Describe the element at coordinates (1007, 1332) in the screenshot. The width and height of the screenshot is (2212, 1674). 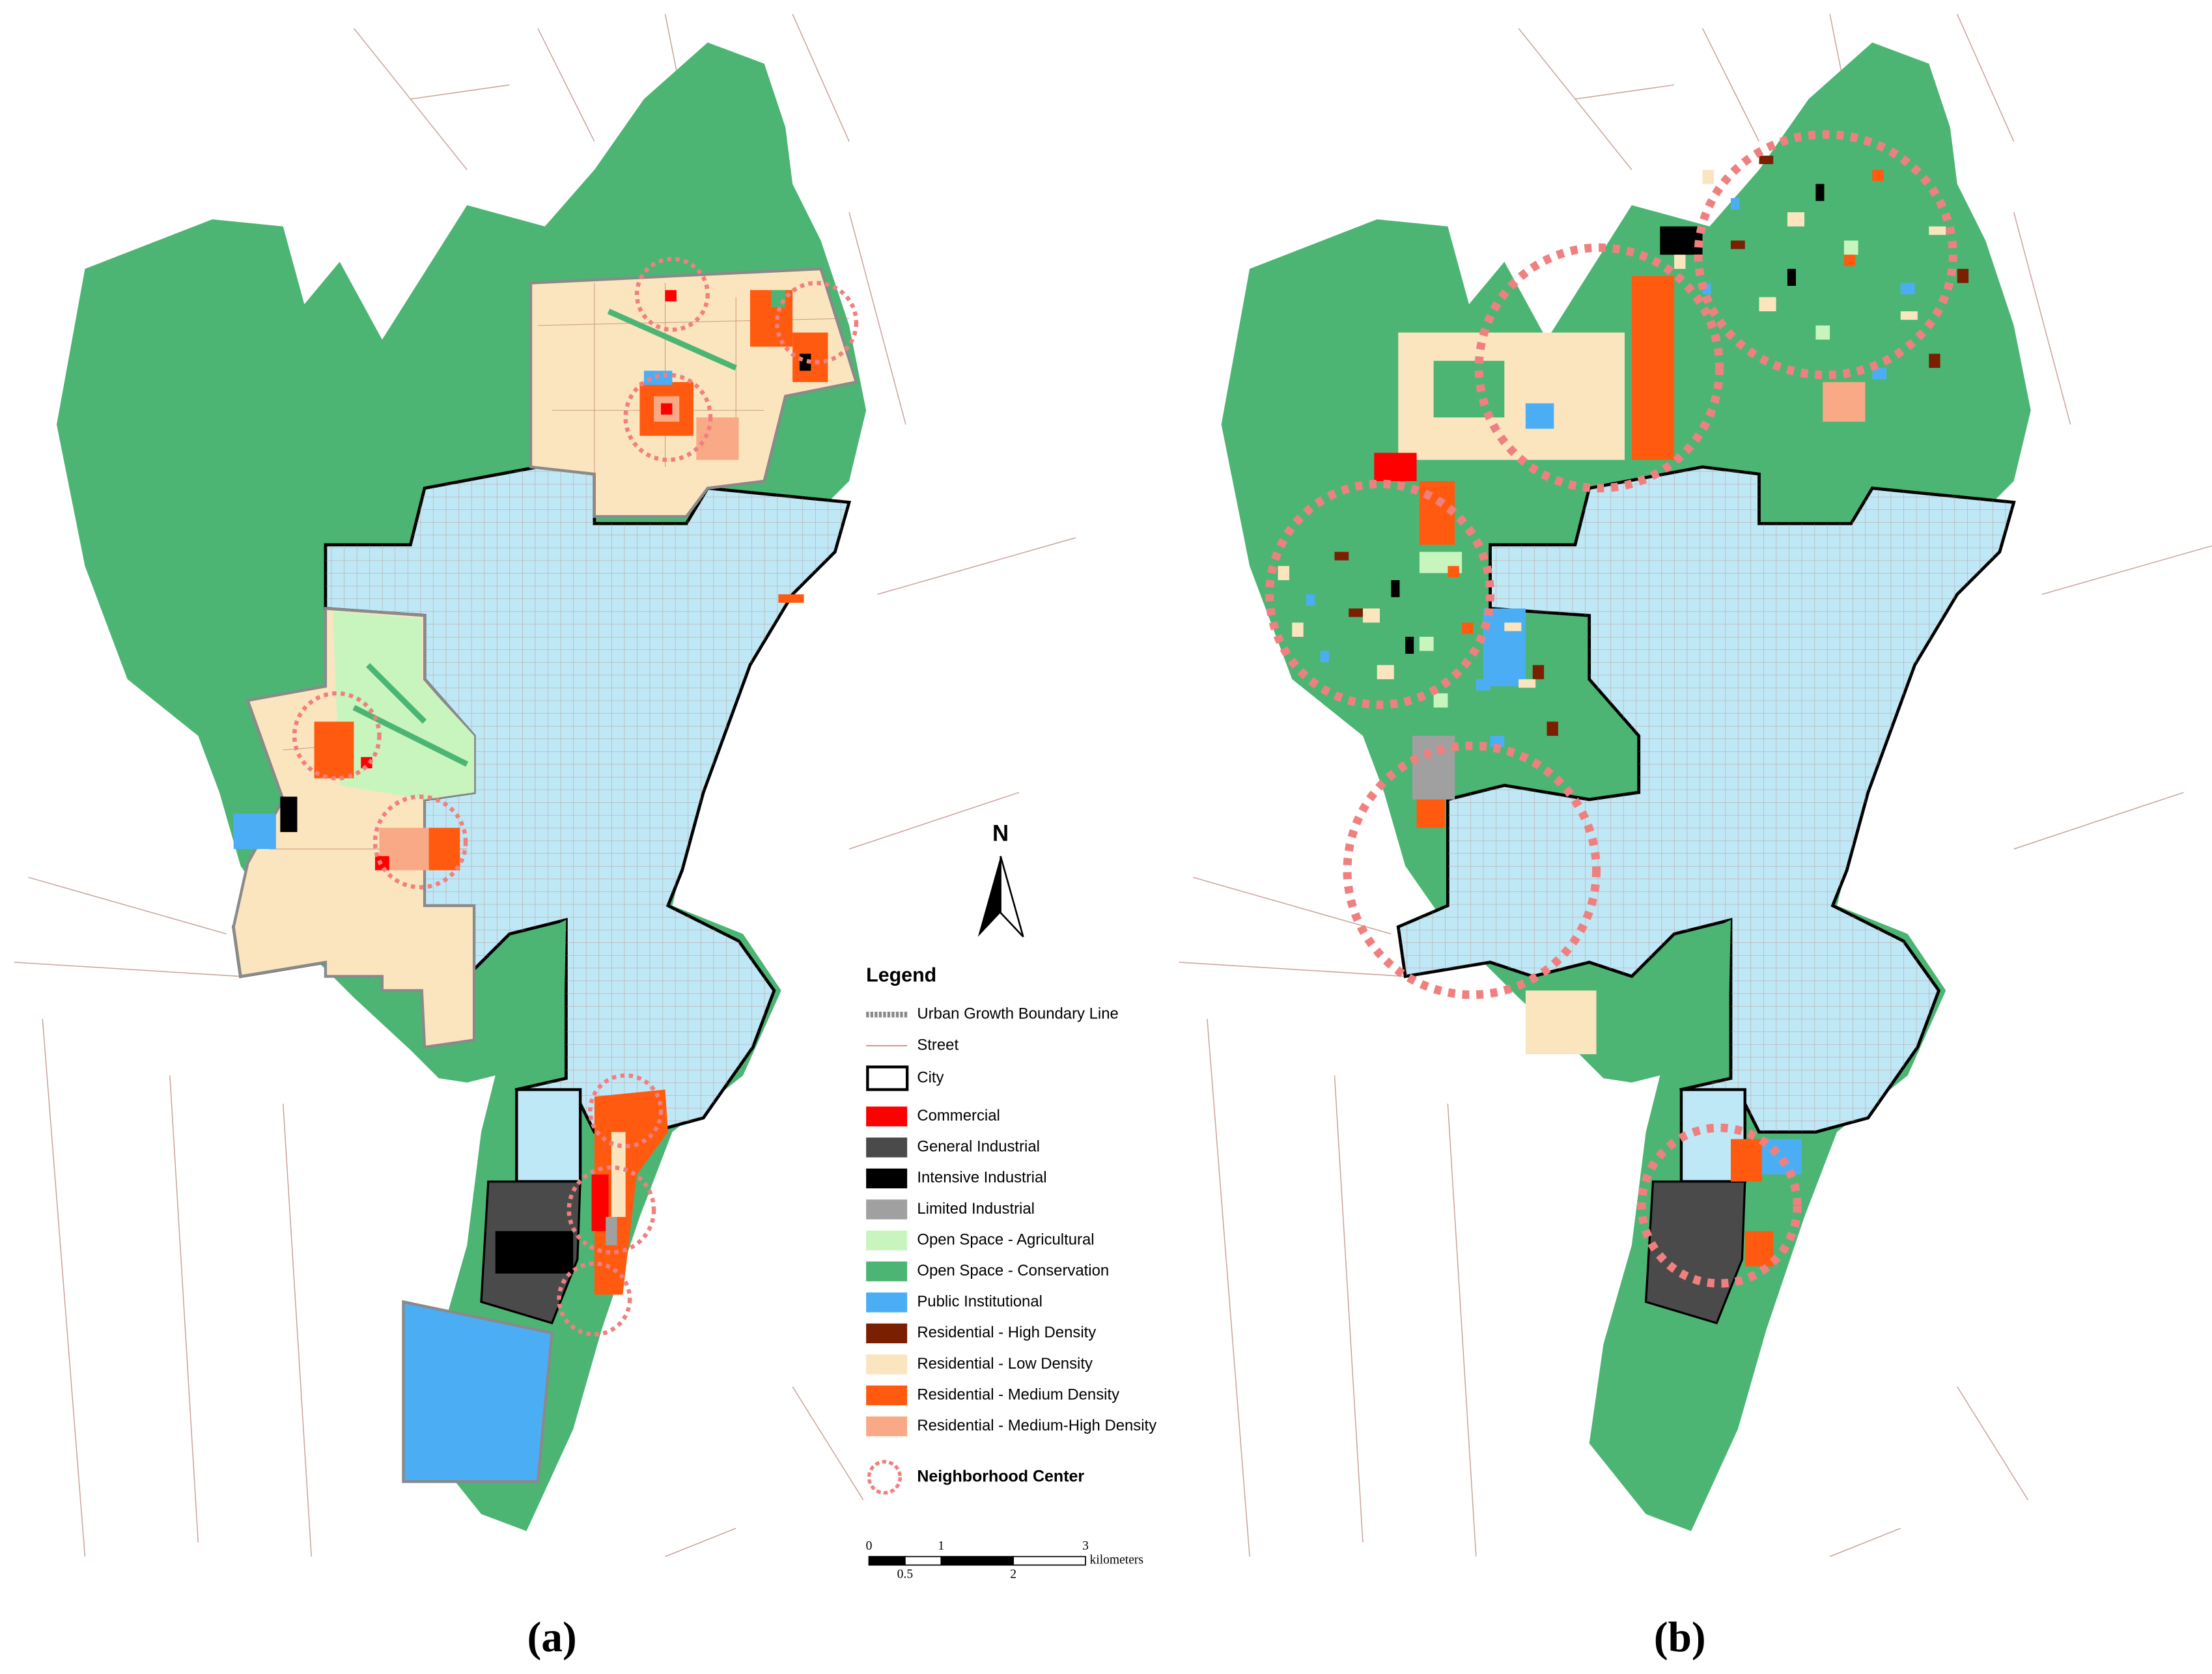
I see `legend-label: Residential - High Density` at that location.